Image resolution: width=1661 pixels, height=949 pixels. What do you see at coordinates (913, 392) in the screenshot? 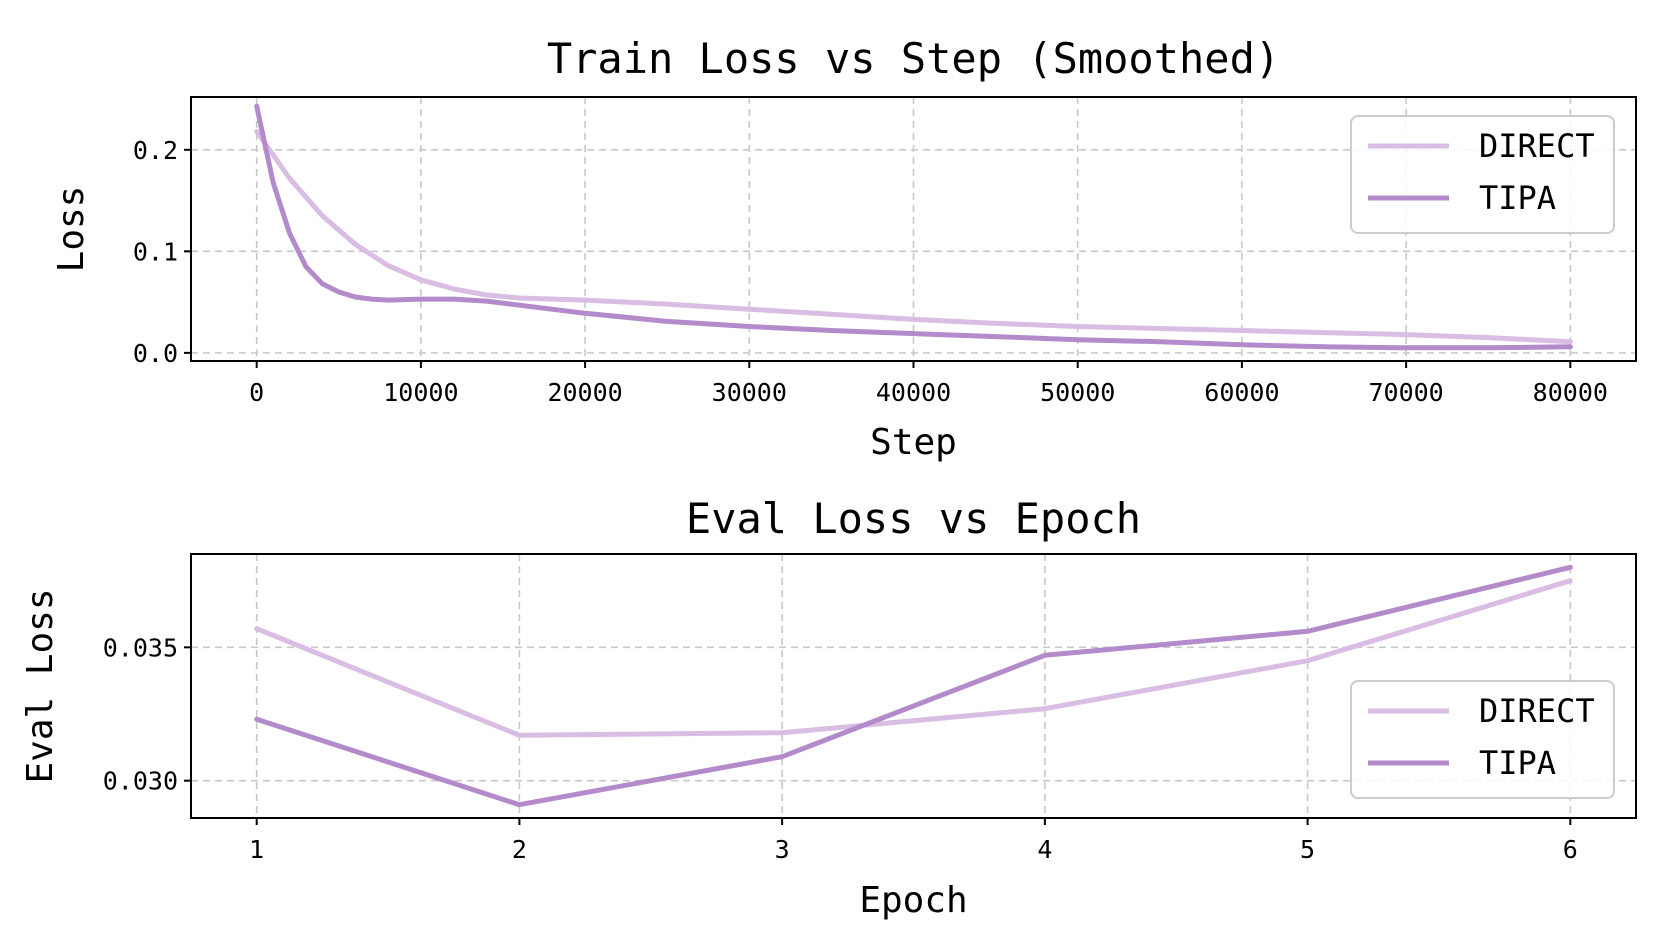
I see `x-tick-label: 40000` at bounding box center [913, 392].